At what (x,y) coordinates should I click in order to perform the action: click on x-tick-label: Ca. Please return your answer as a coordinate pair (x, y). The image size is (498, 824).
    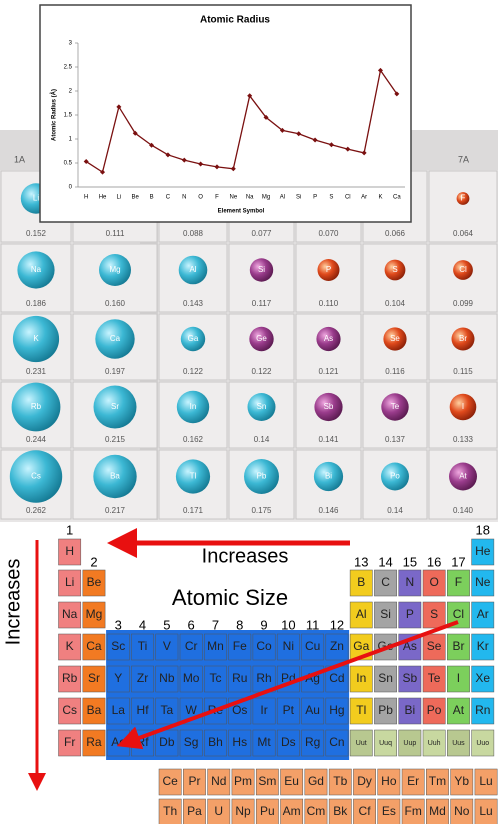
    Looking at the image, I should click on (397, 198).